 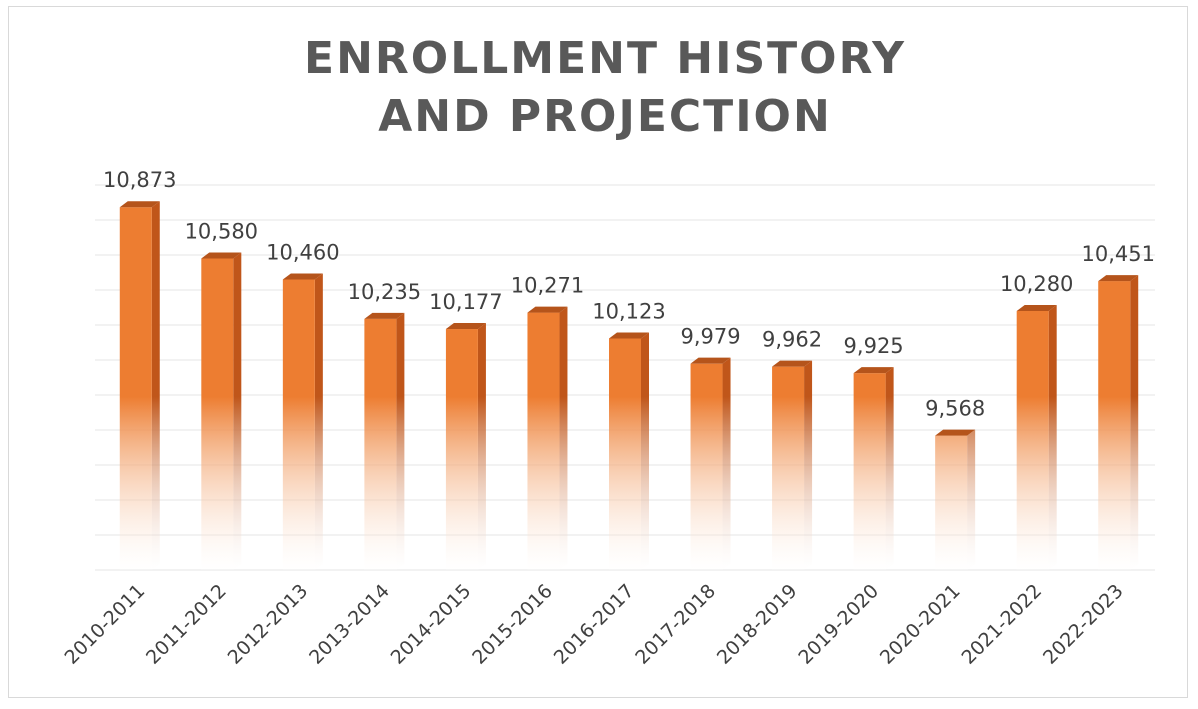 I want to click on x-tick-label: 2017-2018, so click(x=675, y=624).